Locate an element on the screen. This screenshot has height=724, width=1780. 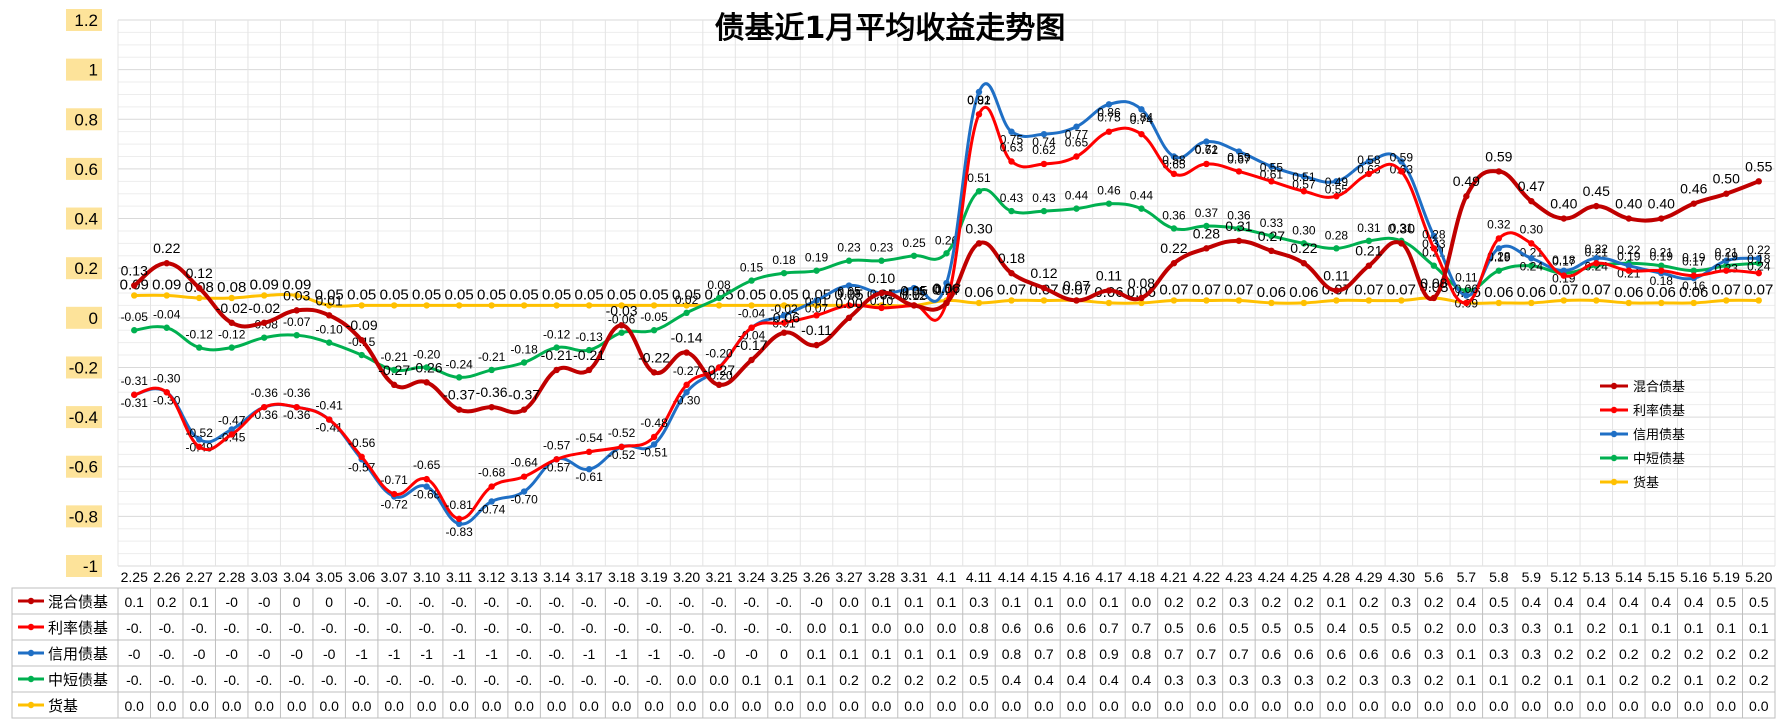
x-tick-label: 3.21 is located at coordinates (718, 577).